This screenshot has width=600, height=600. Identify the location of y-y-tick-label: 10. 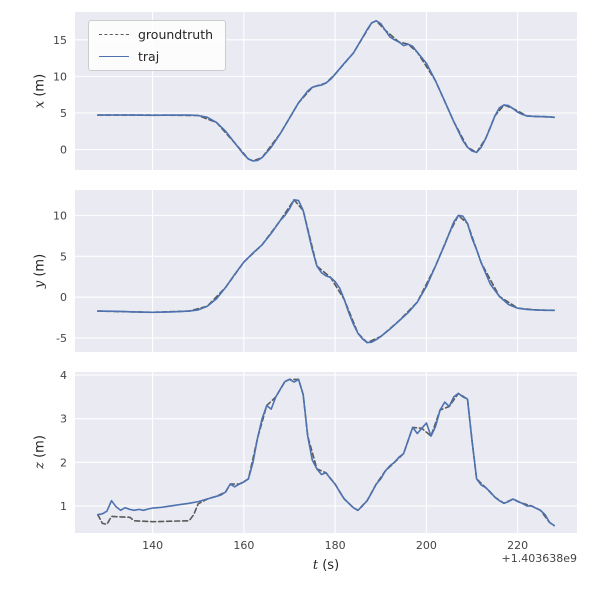
(60, 215).